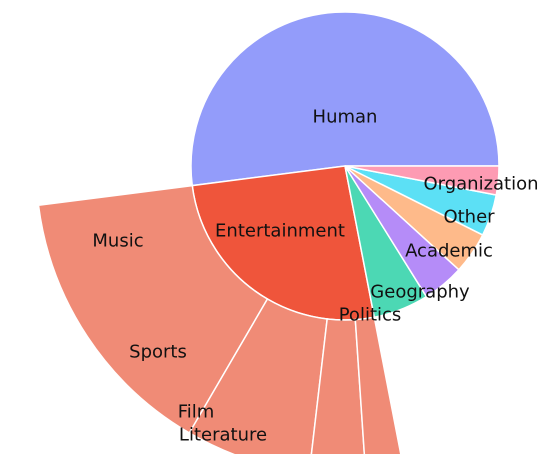  I want to click on slice-sports, so click(258, 376).